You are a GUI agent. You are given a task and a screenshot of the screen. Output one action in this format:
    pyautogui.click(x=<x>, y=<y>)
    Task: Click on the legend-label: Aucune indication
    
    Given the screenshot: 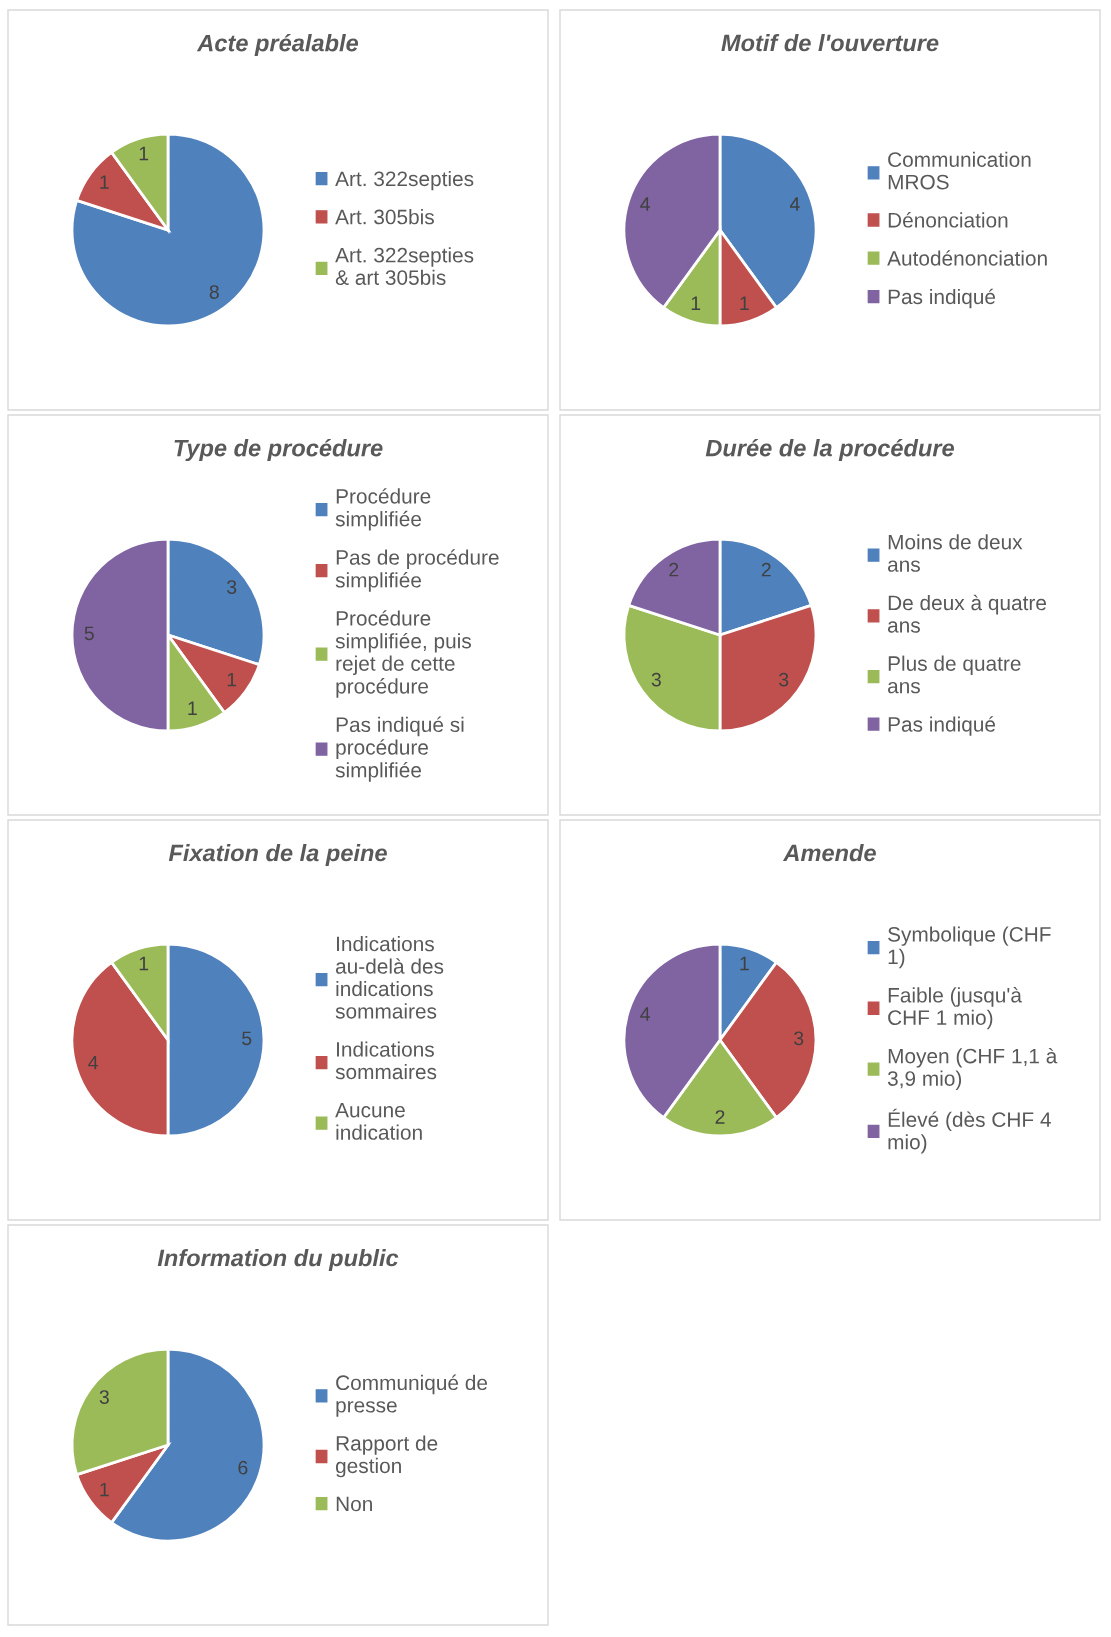 What is the action you would take?
    pyautogui.click(x=378, y=1121)
    